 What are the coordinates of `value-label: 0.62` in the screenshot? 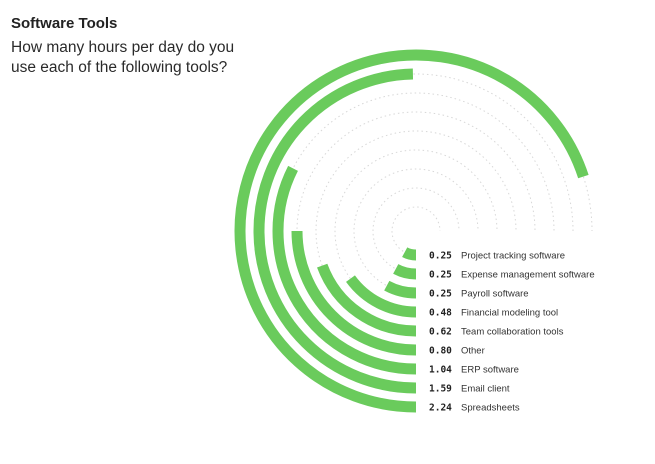 It's located at (440, 332).